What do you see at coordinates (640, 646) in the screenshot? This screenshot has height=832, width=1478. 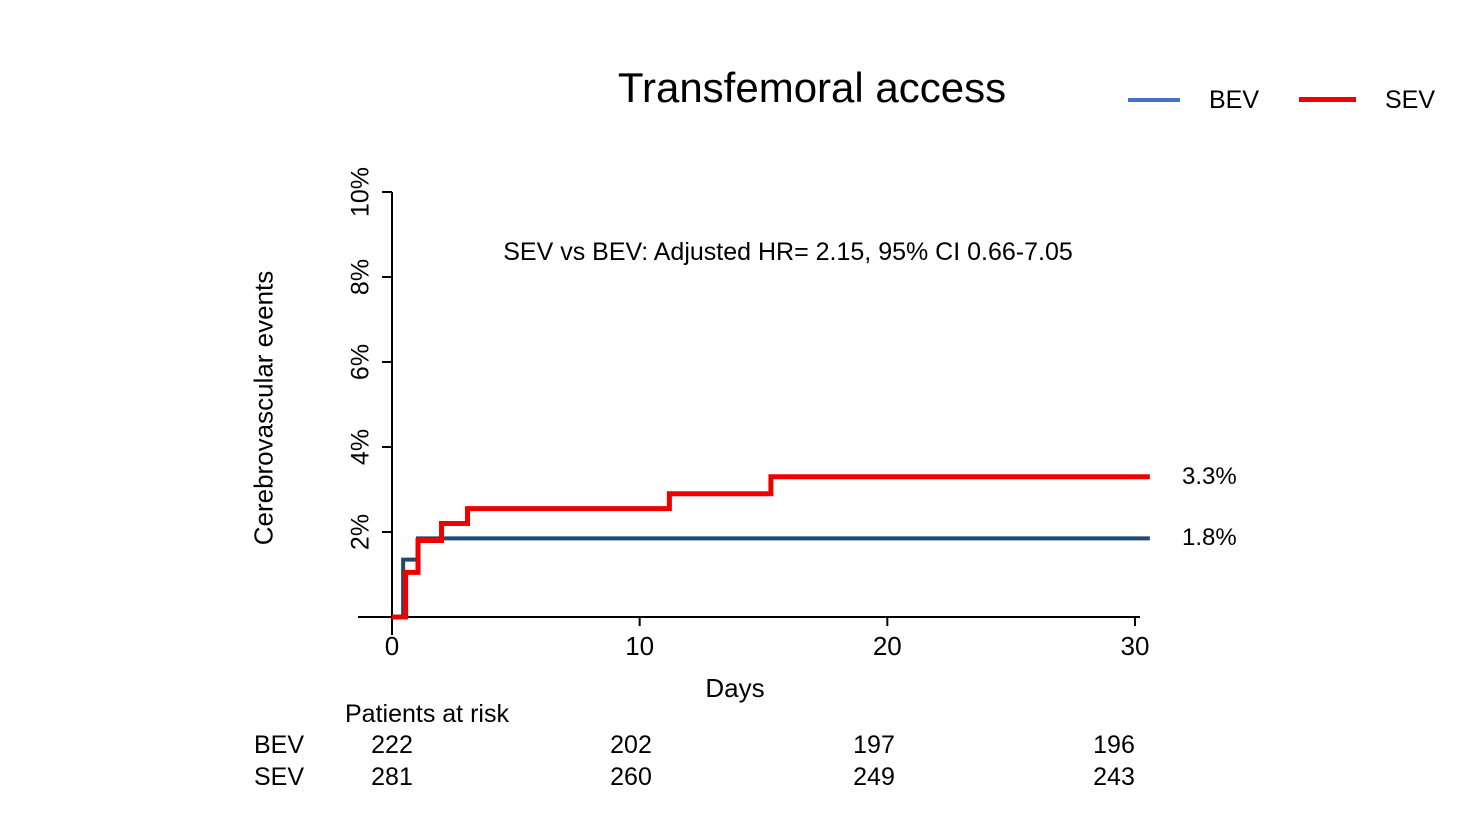 I see `x-tick-label-10: 10` at bounding box center [640, 646].